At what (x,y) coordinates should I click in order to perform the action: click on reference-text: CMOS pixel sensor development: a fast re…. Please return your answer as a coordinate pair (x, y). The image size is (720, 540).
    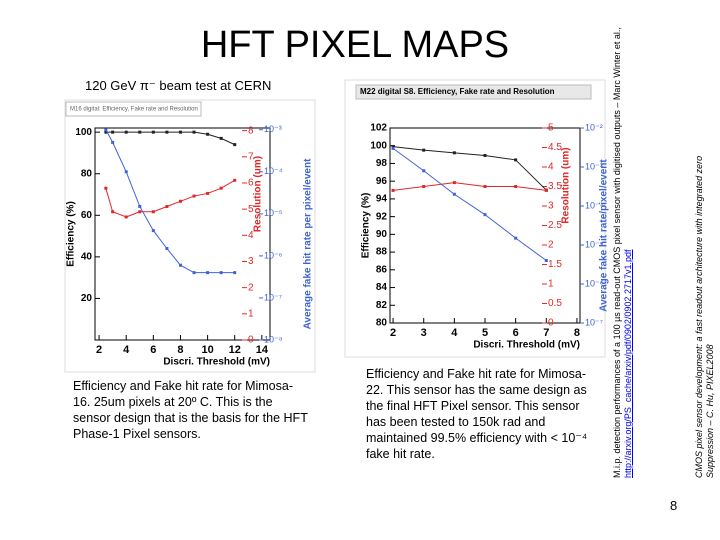
    Looking at the image, I should click on (699, 316).